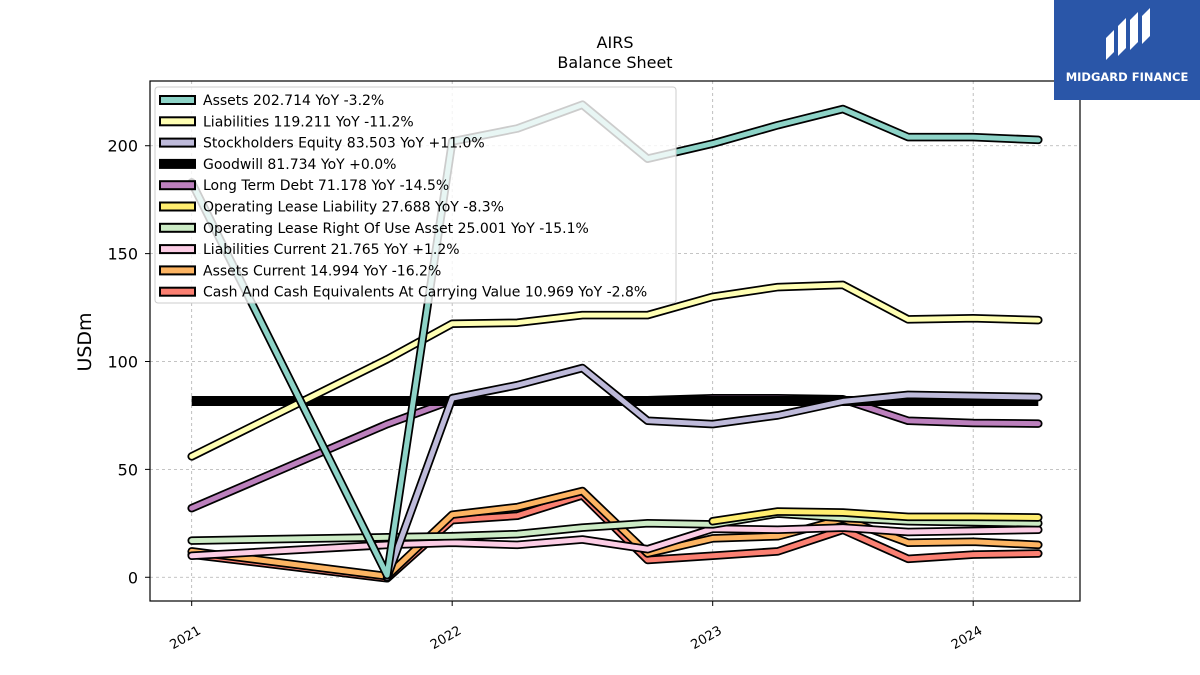 The image size is (1200, 675). Describe the element at coordinates (615, 453) in the screenshot. I see `series-line-long-term-debt` at that location.